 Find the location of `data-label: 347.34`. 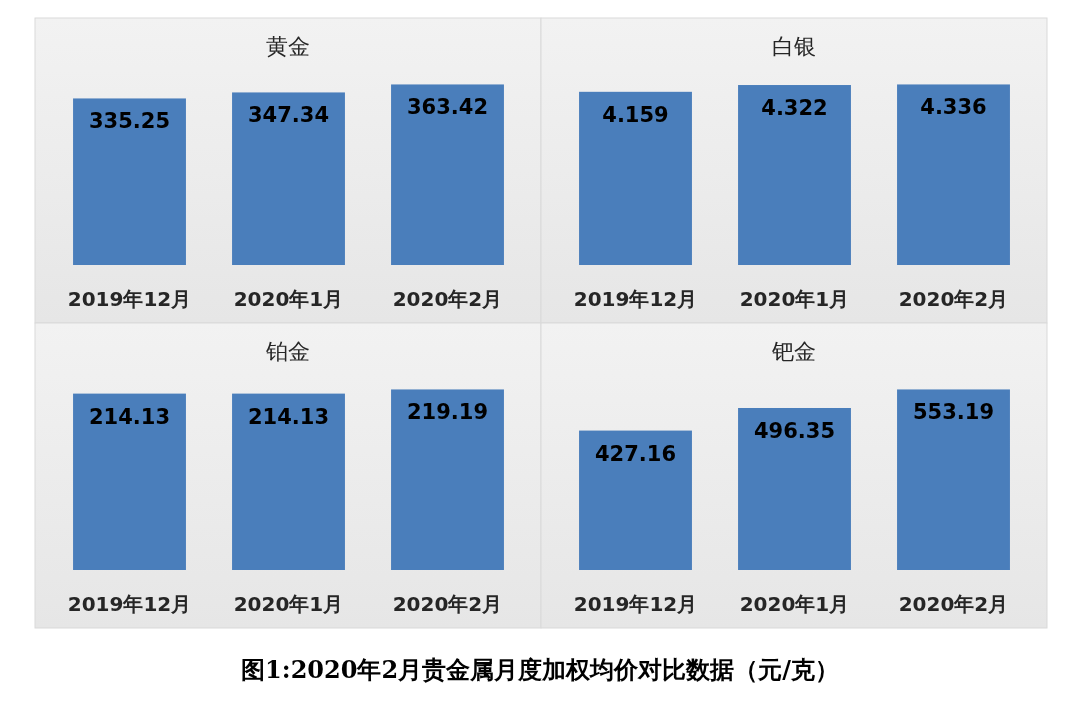

data-label: 347.34 is located at coordinates (288, 115).